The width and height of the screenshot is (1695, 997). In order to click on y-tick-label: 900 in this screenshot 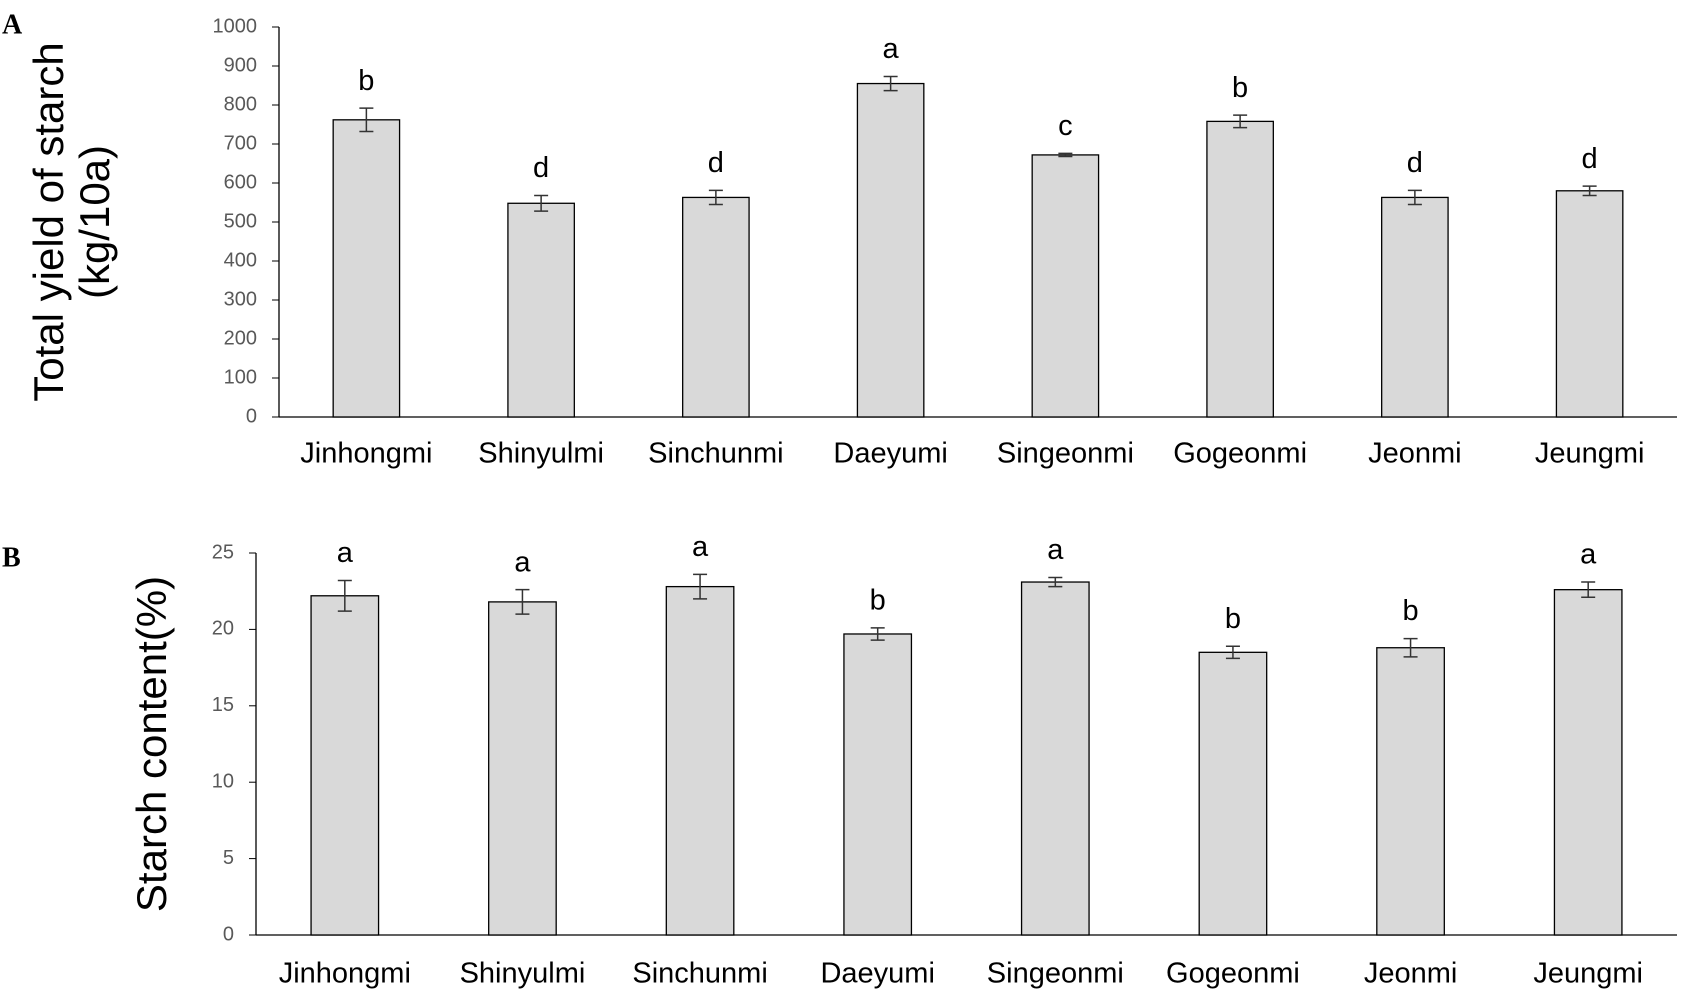, I will do `click(240, 65)`.